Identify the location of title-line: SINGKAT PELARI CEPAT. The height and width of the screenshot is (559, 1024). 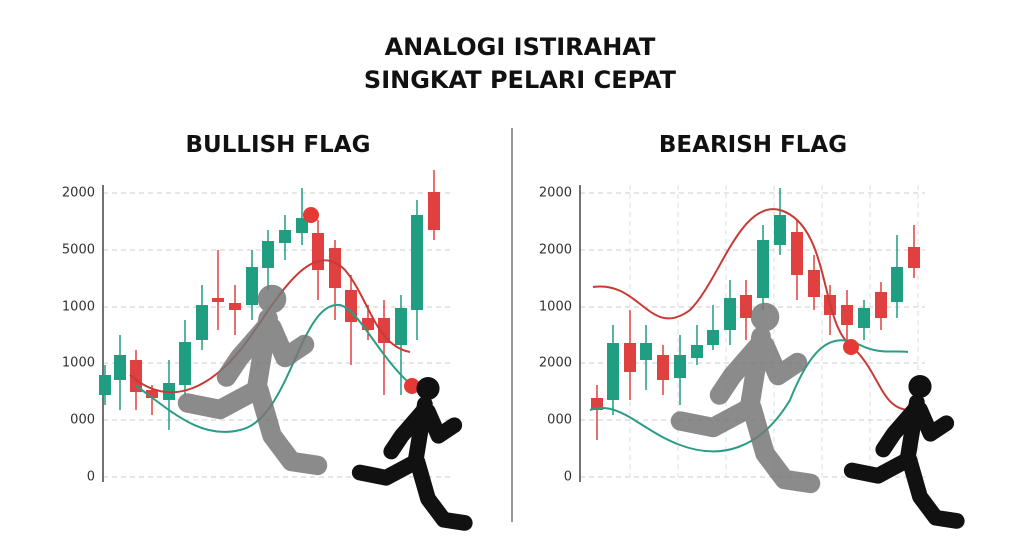
(520, 80).